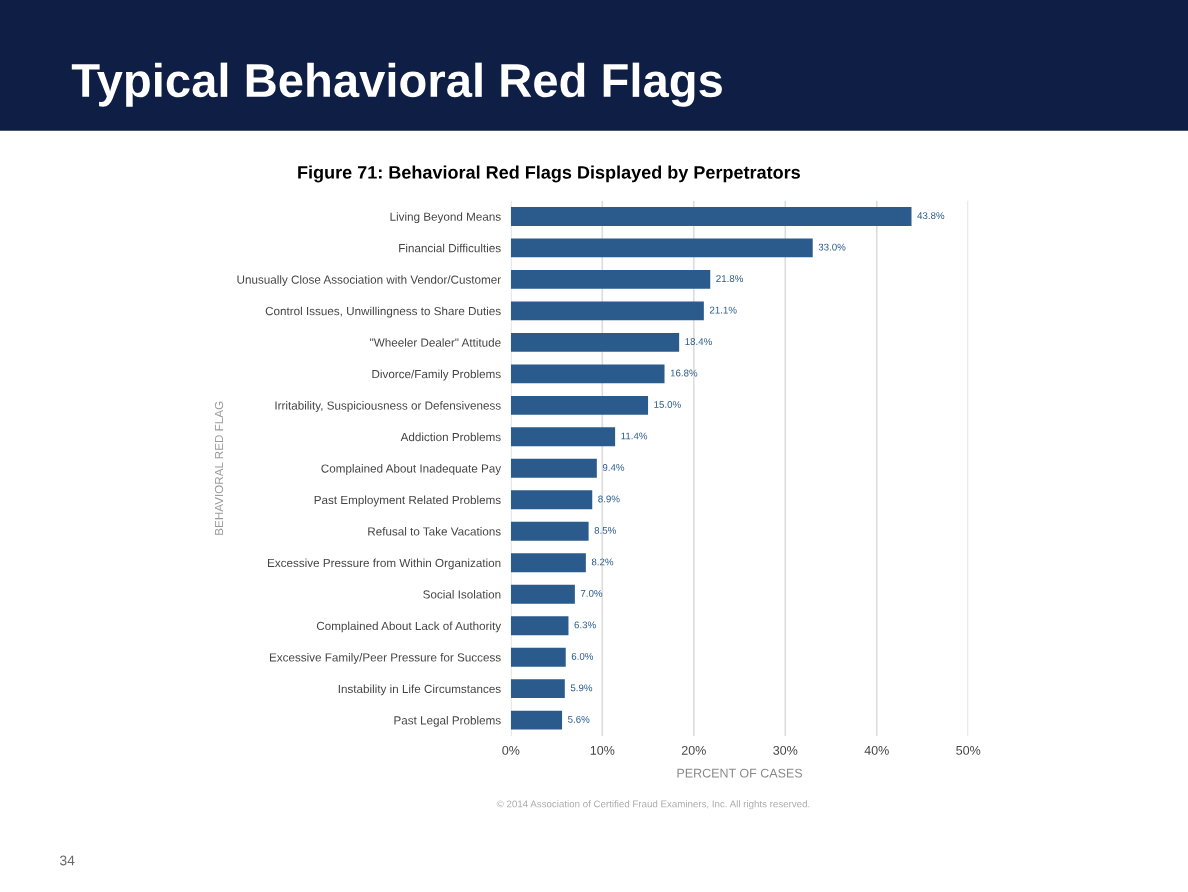  I want to click on chart-subtitle: Figure 71: Behavioral Red Flags Displayed by Perpetrators, so click(549, 174).